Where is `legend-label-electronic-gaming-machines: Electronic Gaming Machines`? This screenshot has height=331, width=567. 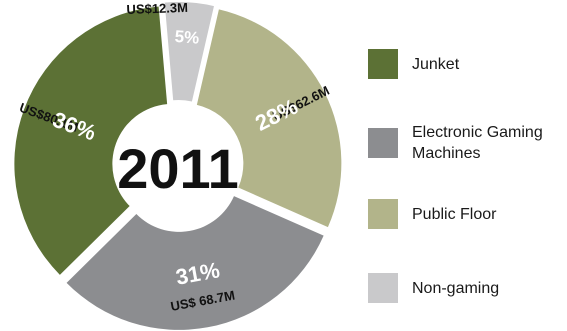 legend-label-electronic-gaming-machines: Electronic Gaming Machines is located at coordinates (477, 143).